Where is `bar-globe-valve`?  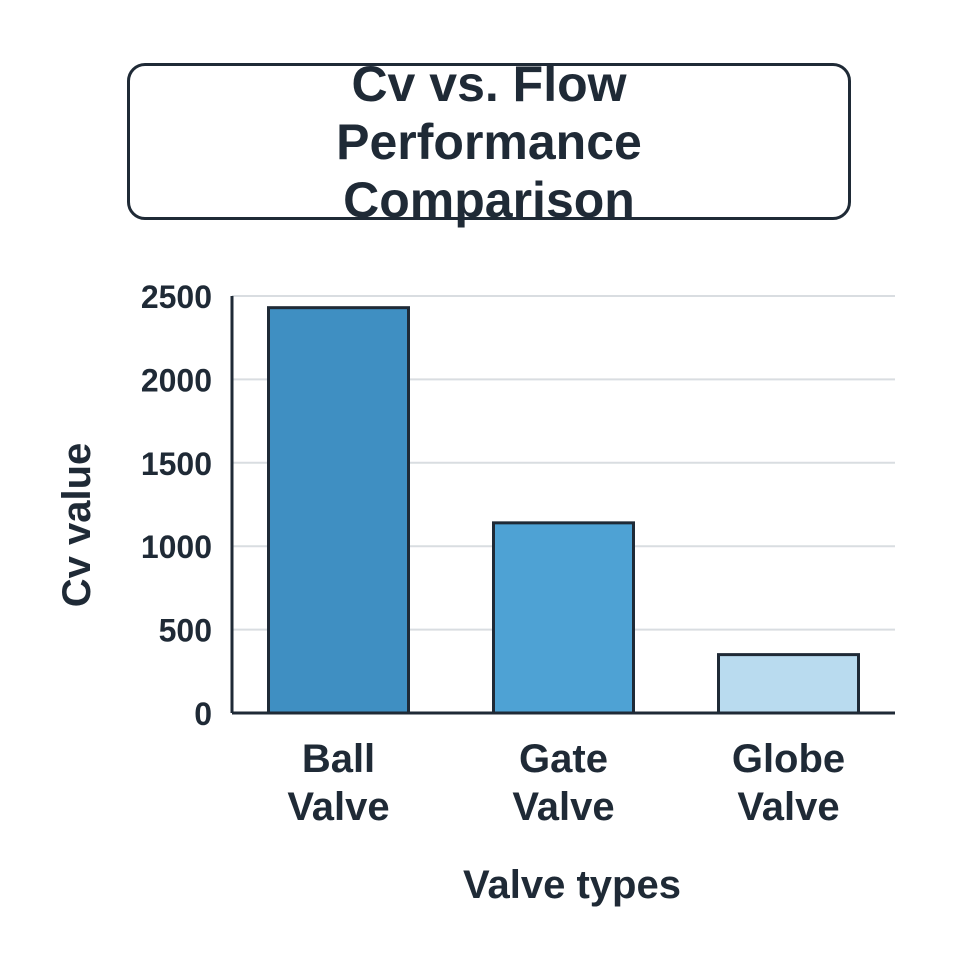 bar-globe-valve is located at coordinates (788, 684).